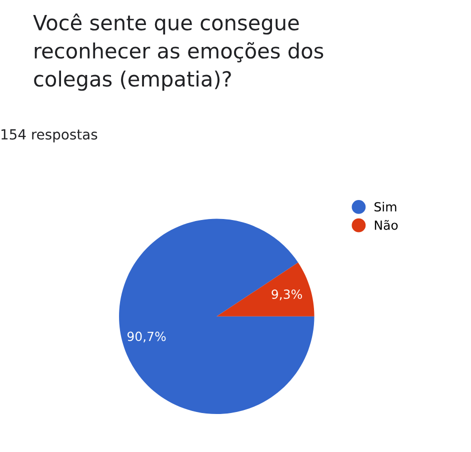  I want to click on legend-label: Sim, so click(385, 207).